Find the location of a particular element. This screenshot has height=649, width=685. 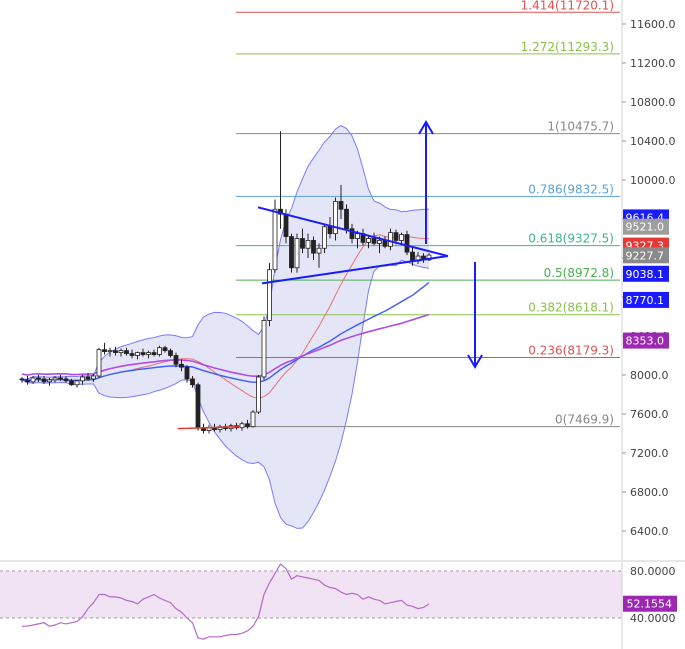

moving-average-blue is located at coordinates (225, 332).